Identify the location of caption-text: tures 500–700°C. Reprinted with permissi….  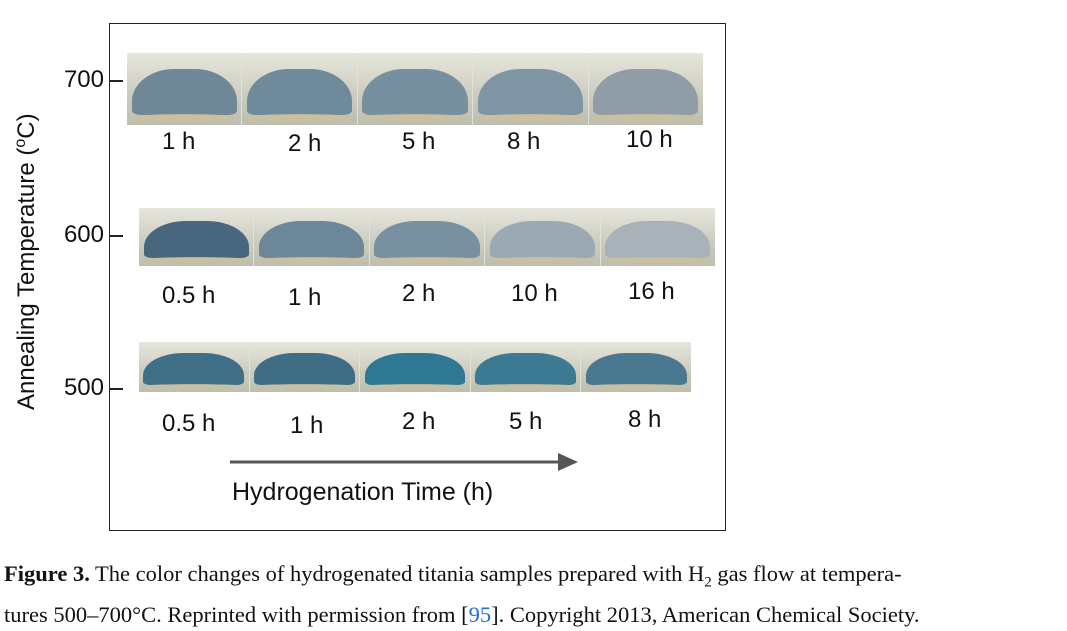
(236, 614).